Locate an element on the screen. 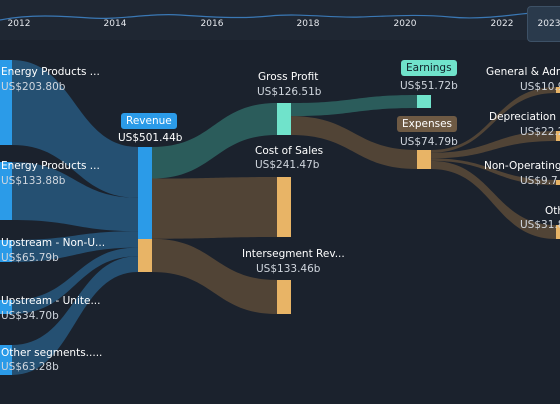 The height and width of the screenshot is (404, 560). node-value-expenses: US$74.79b is located at coordinates (429, 142).